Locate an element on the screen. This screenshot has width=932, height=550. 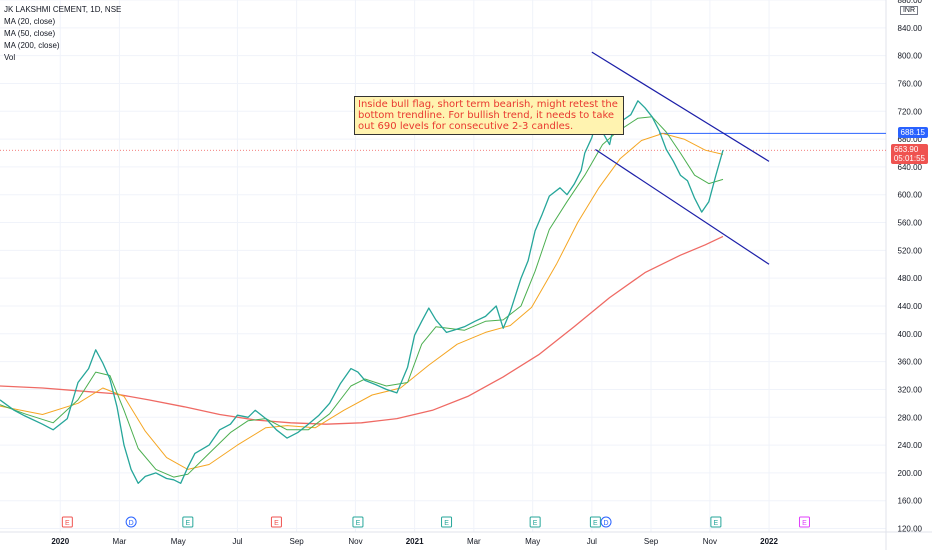
y-tick-label: 280.00 is located at coordinates (910, 417).